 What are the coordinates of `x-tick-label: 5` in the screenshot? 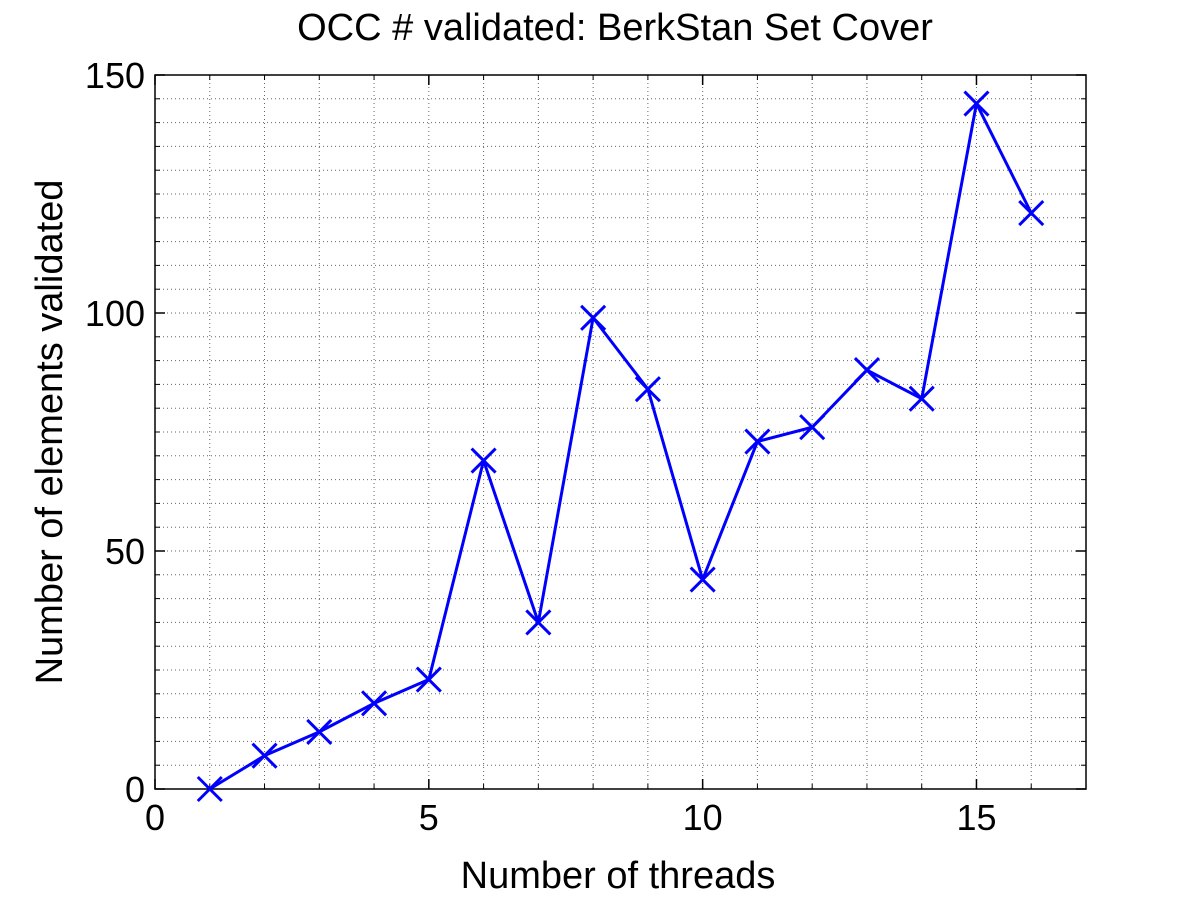 It's located at (429, 817).